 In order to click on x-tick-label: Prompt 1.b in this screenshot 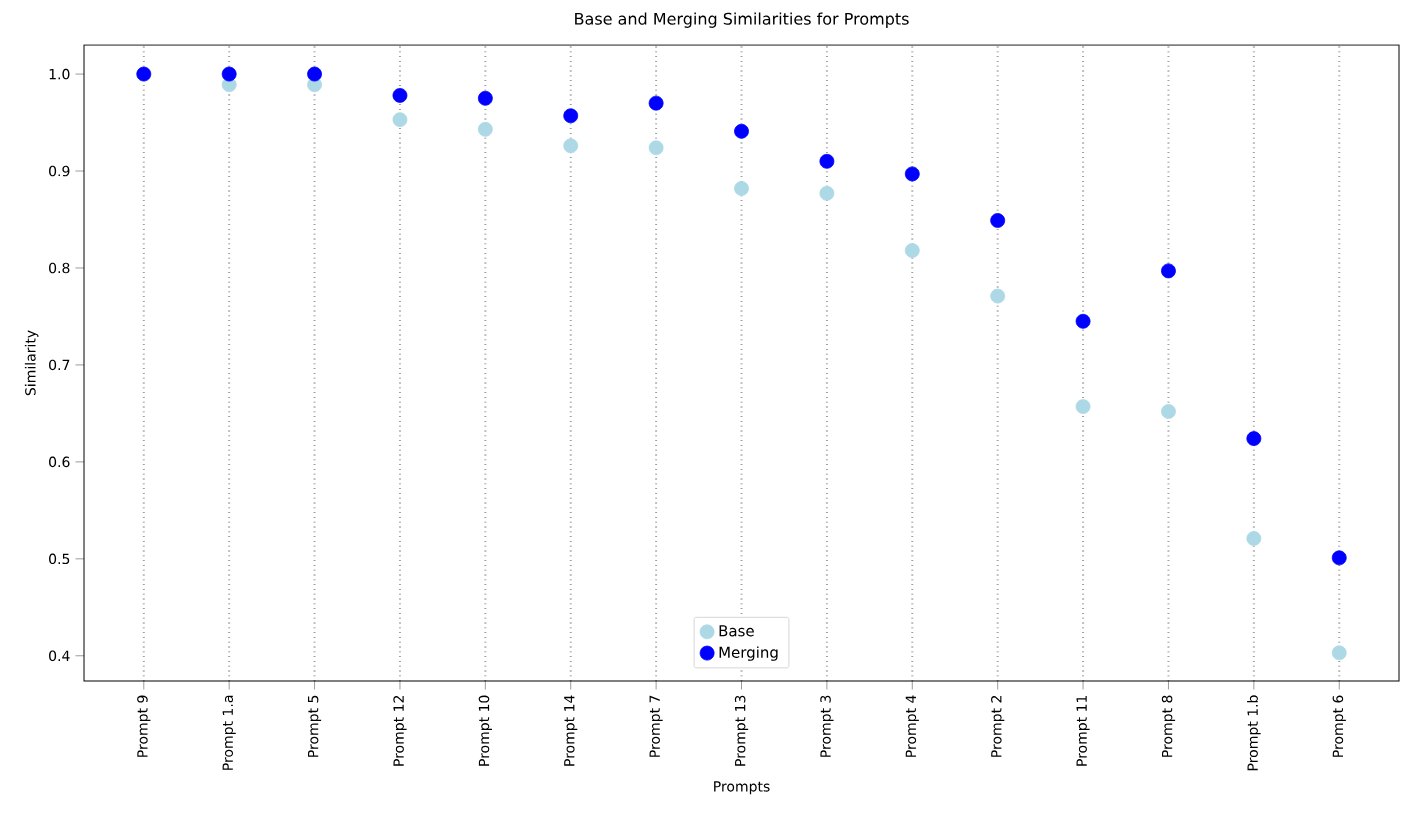, I will do `click(1254, 733)`.